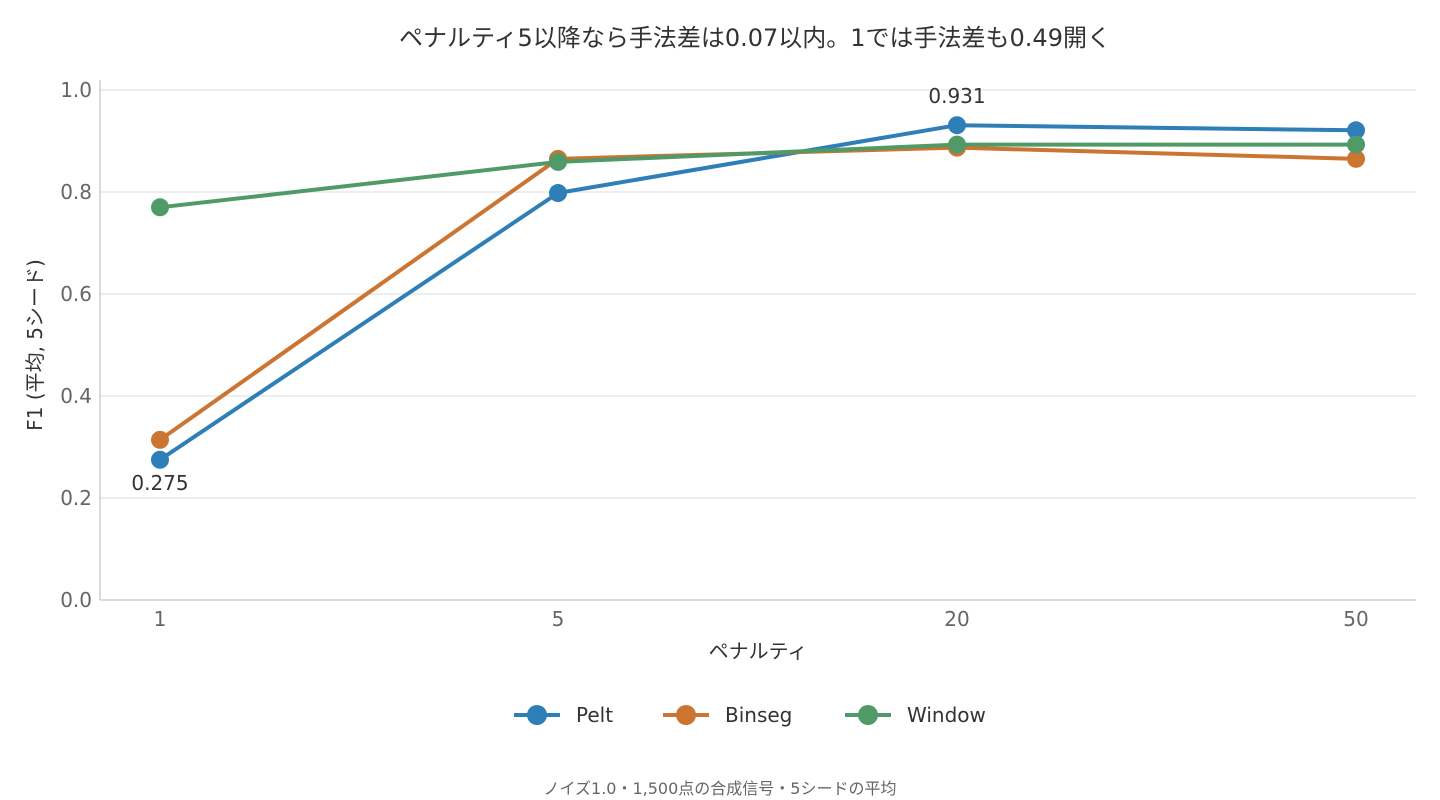  What do you see at coordinates (76, 90) in the screenshot?
I see `y-tick-label: 1.0` at bounding box center [76, 90].